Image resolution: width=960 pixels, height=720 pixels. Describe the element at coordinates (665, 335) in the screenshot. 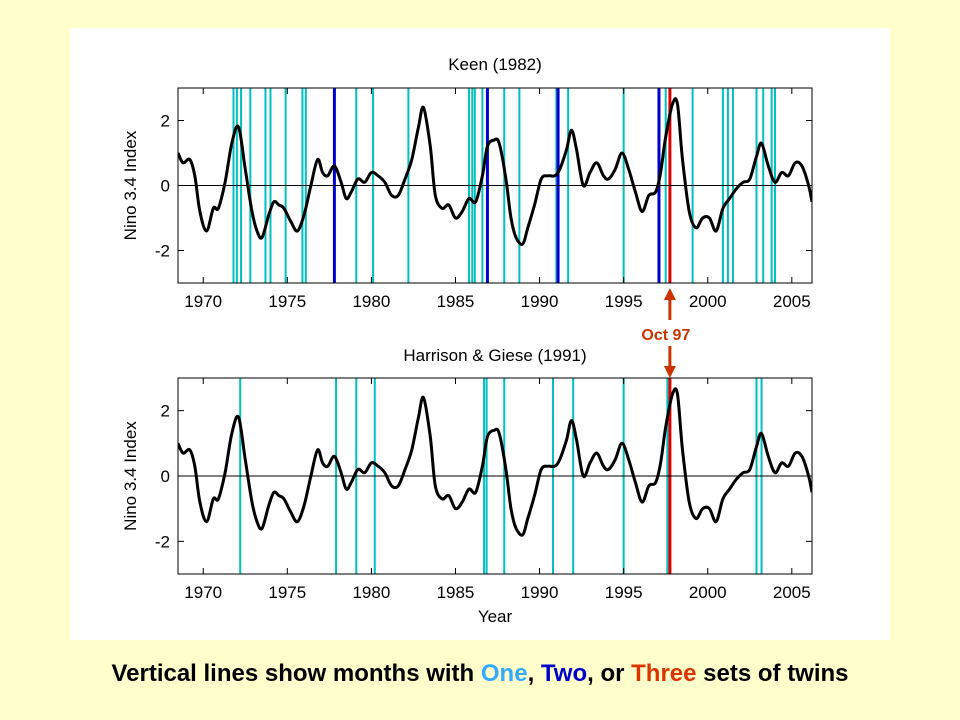

I see `oct-97-label: Oct 97` at that location.